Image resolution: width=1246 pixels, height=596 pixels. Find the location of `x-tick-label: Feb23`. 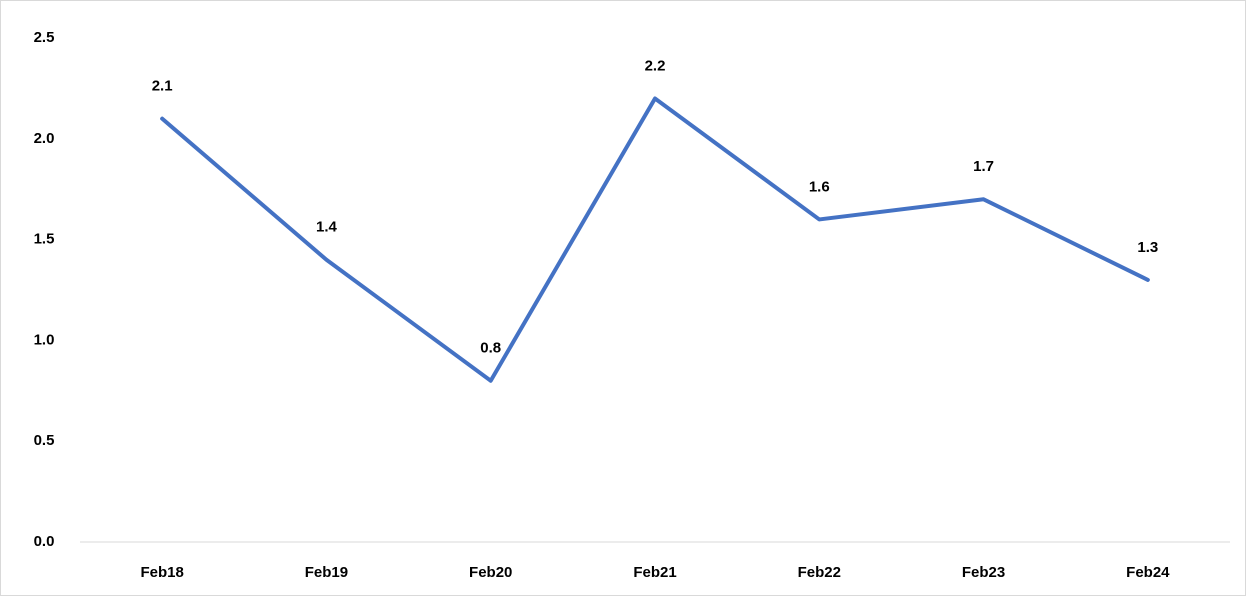

x-tick-label: Feb23 is located at coordinates (983, 572).